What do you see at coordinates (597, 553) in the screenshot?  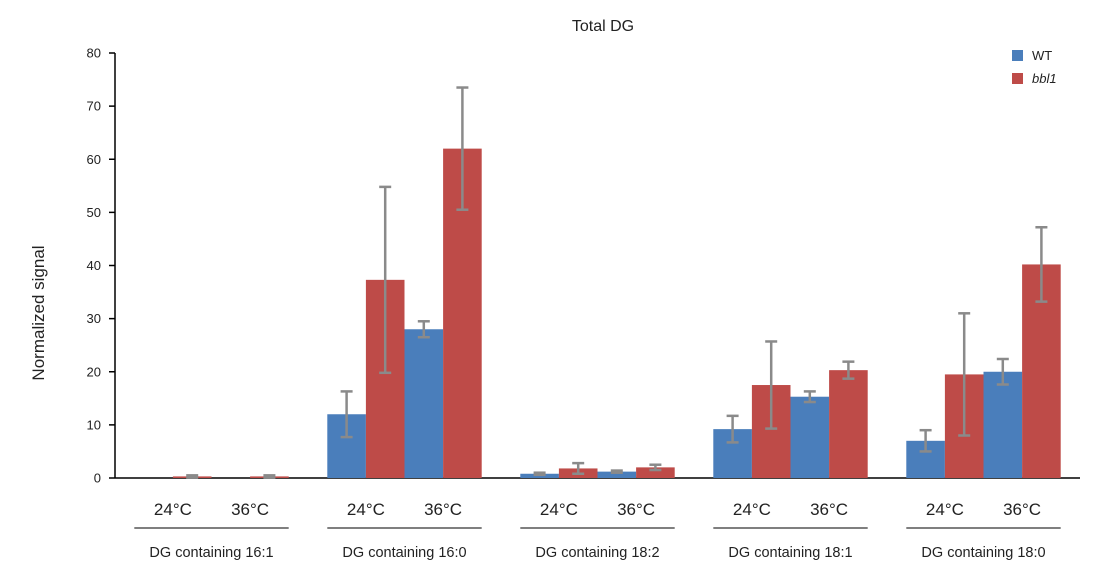 I see `group-label: DG containing 18:2` at bounding box center [597, 553].